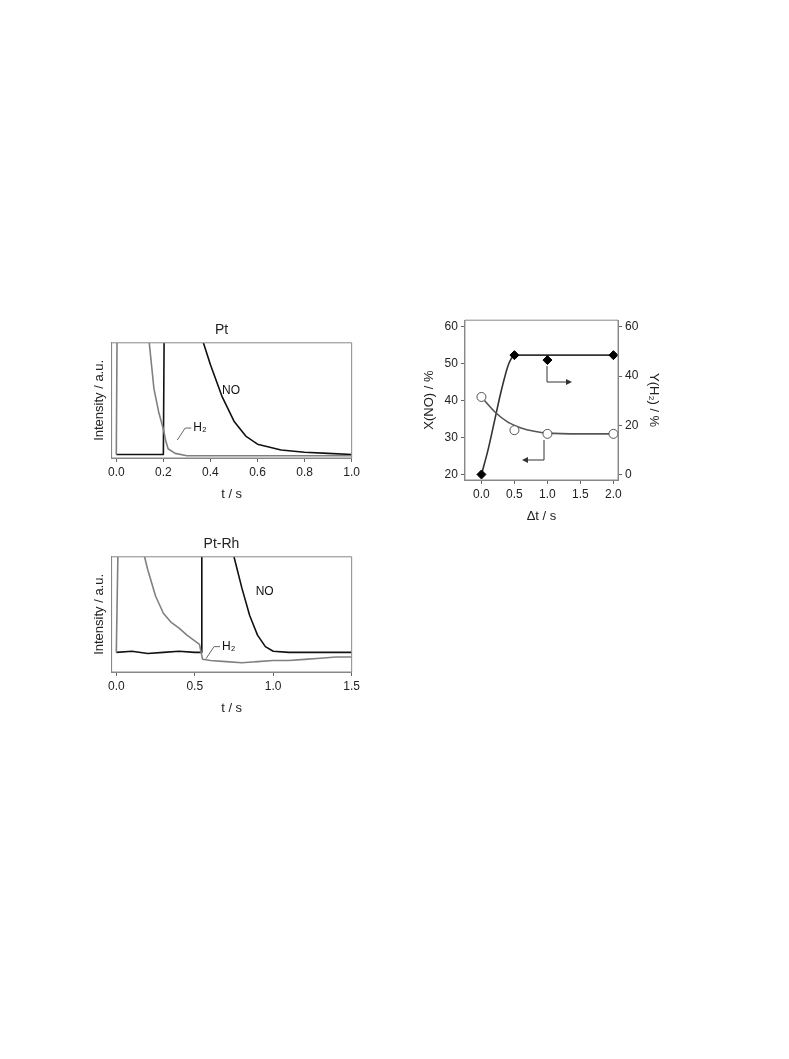 This screenshot has width=789, height=1059. What do you see at coordinates (305, 471) in the screenshot?
I see `x-tick-label: 0.8` at bounding box center [305, 471].